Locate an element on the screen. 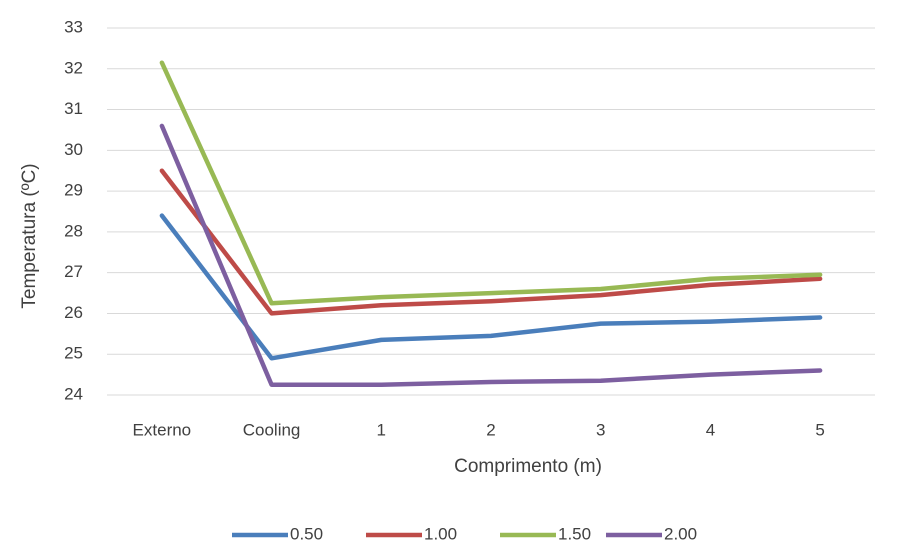 The image size is (901, 545). y-axis-title: Temperatura (ºC) is located at coordinates (29, 235).